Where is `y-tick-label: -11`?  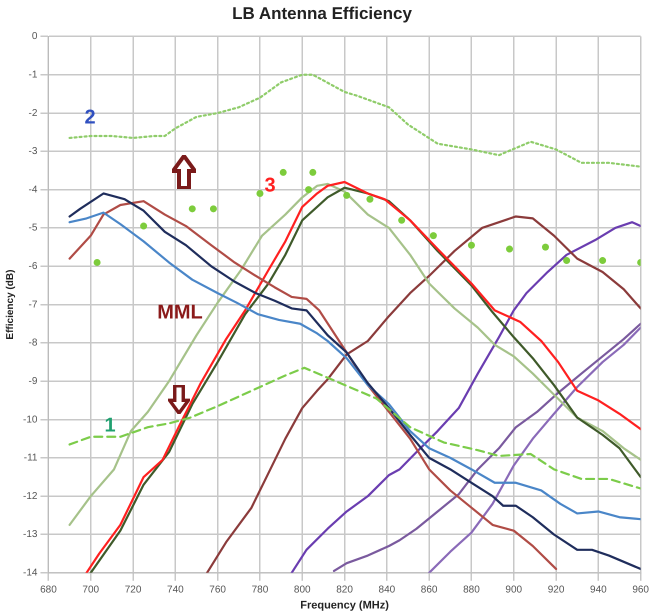 y-tick-label: -11 is located at coordinates (31, 458).